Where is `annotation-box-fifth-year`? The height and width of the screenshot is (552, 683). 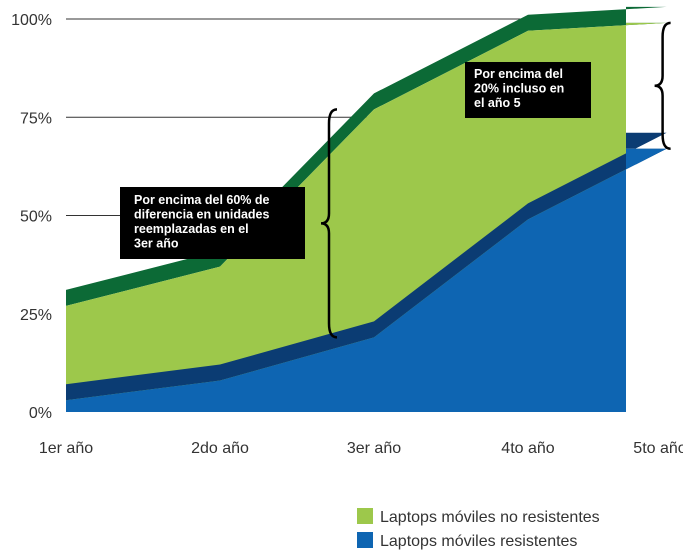 annotation-box-fifth-year is located at coordinates (528, 90).